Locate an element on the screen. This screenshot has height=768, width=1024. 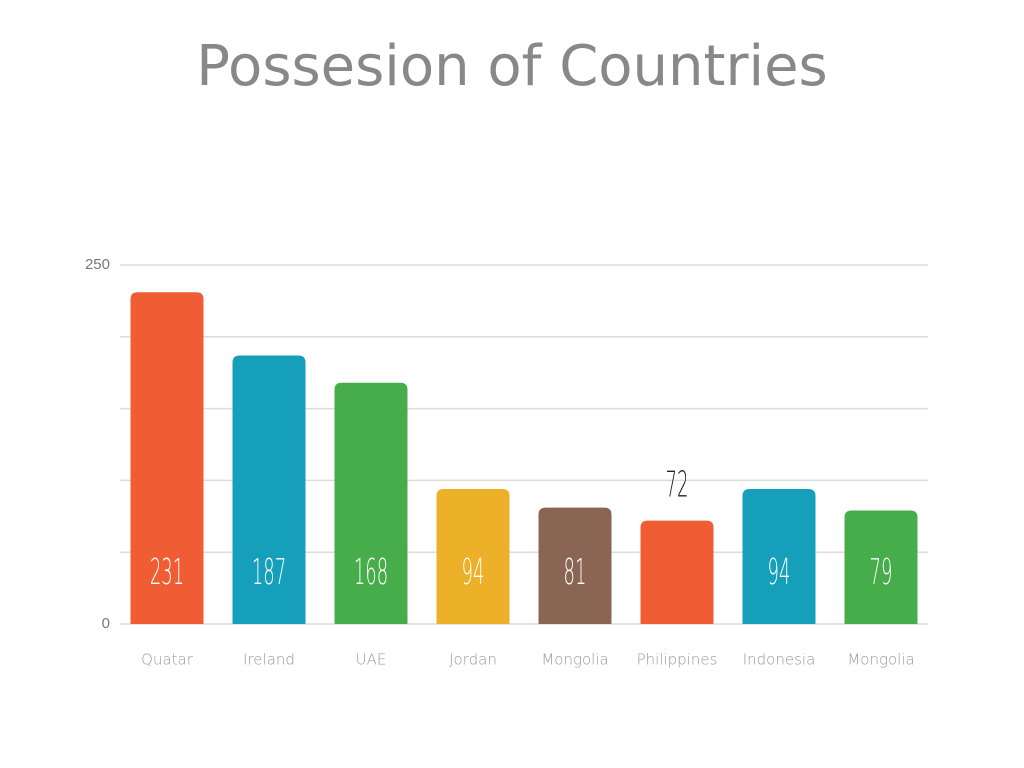
x-tick-label: Quatar is located at coordinates (167, 660).